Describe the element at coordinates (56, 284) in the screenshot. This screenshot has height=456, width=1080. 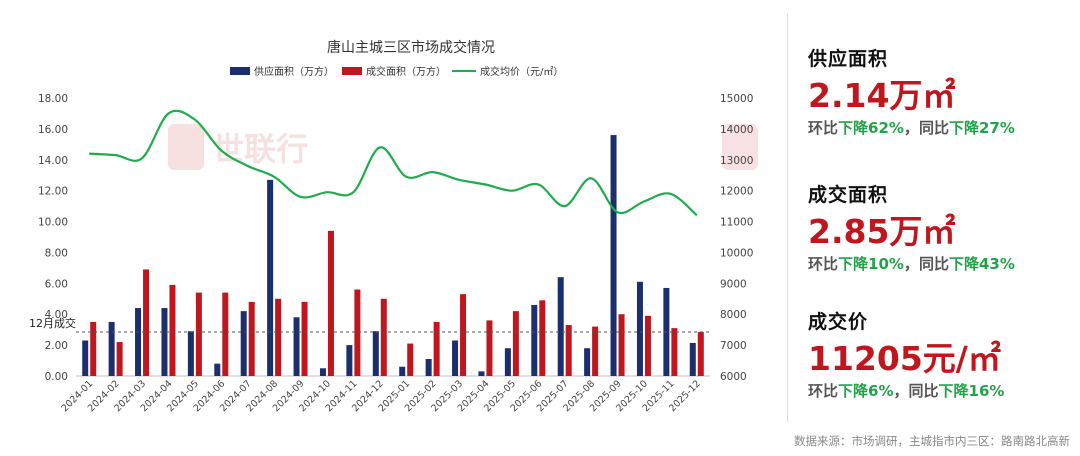
I see `left-tick-label: 6.00` at that location.